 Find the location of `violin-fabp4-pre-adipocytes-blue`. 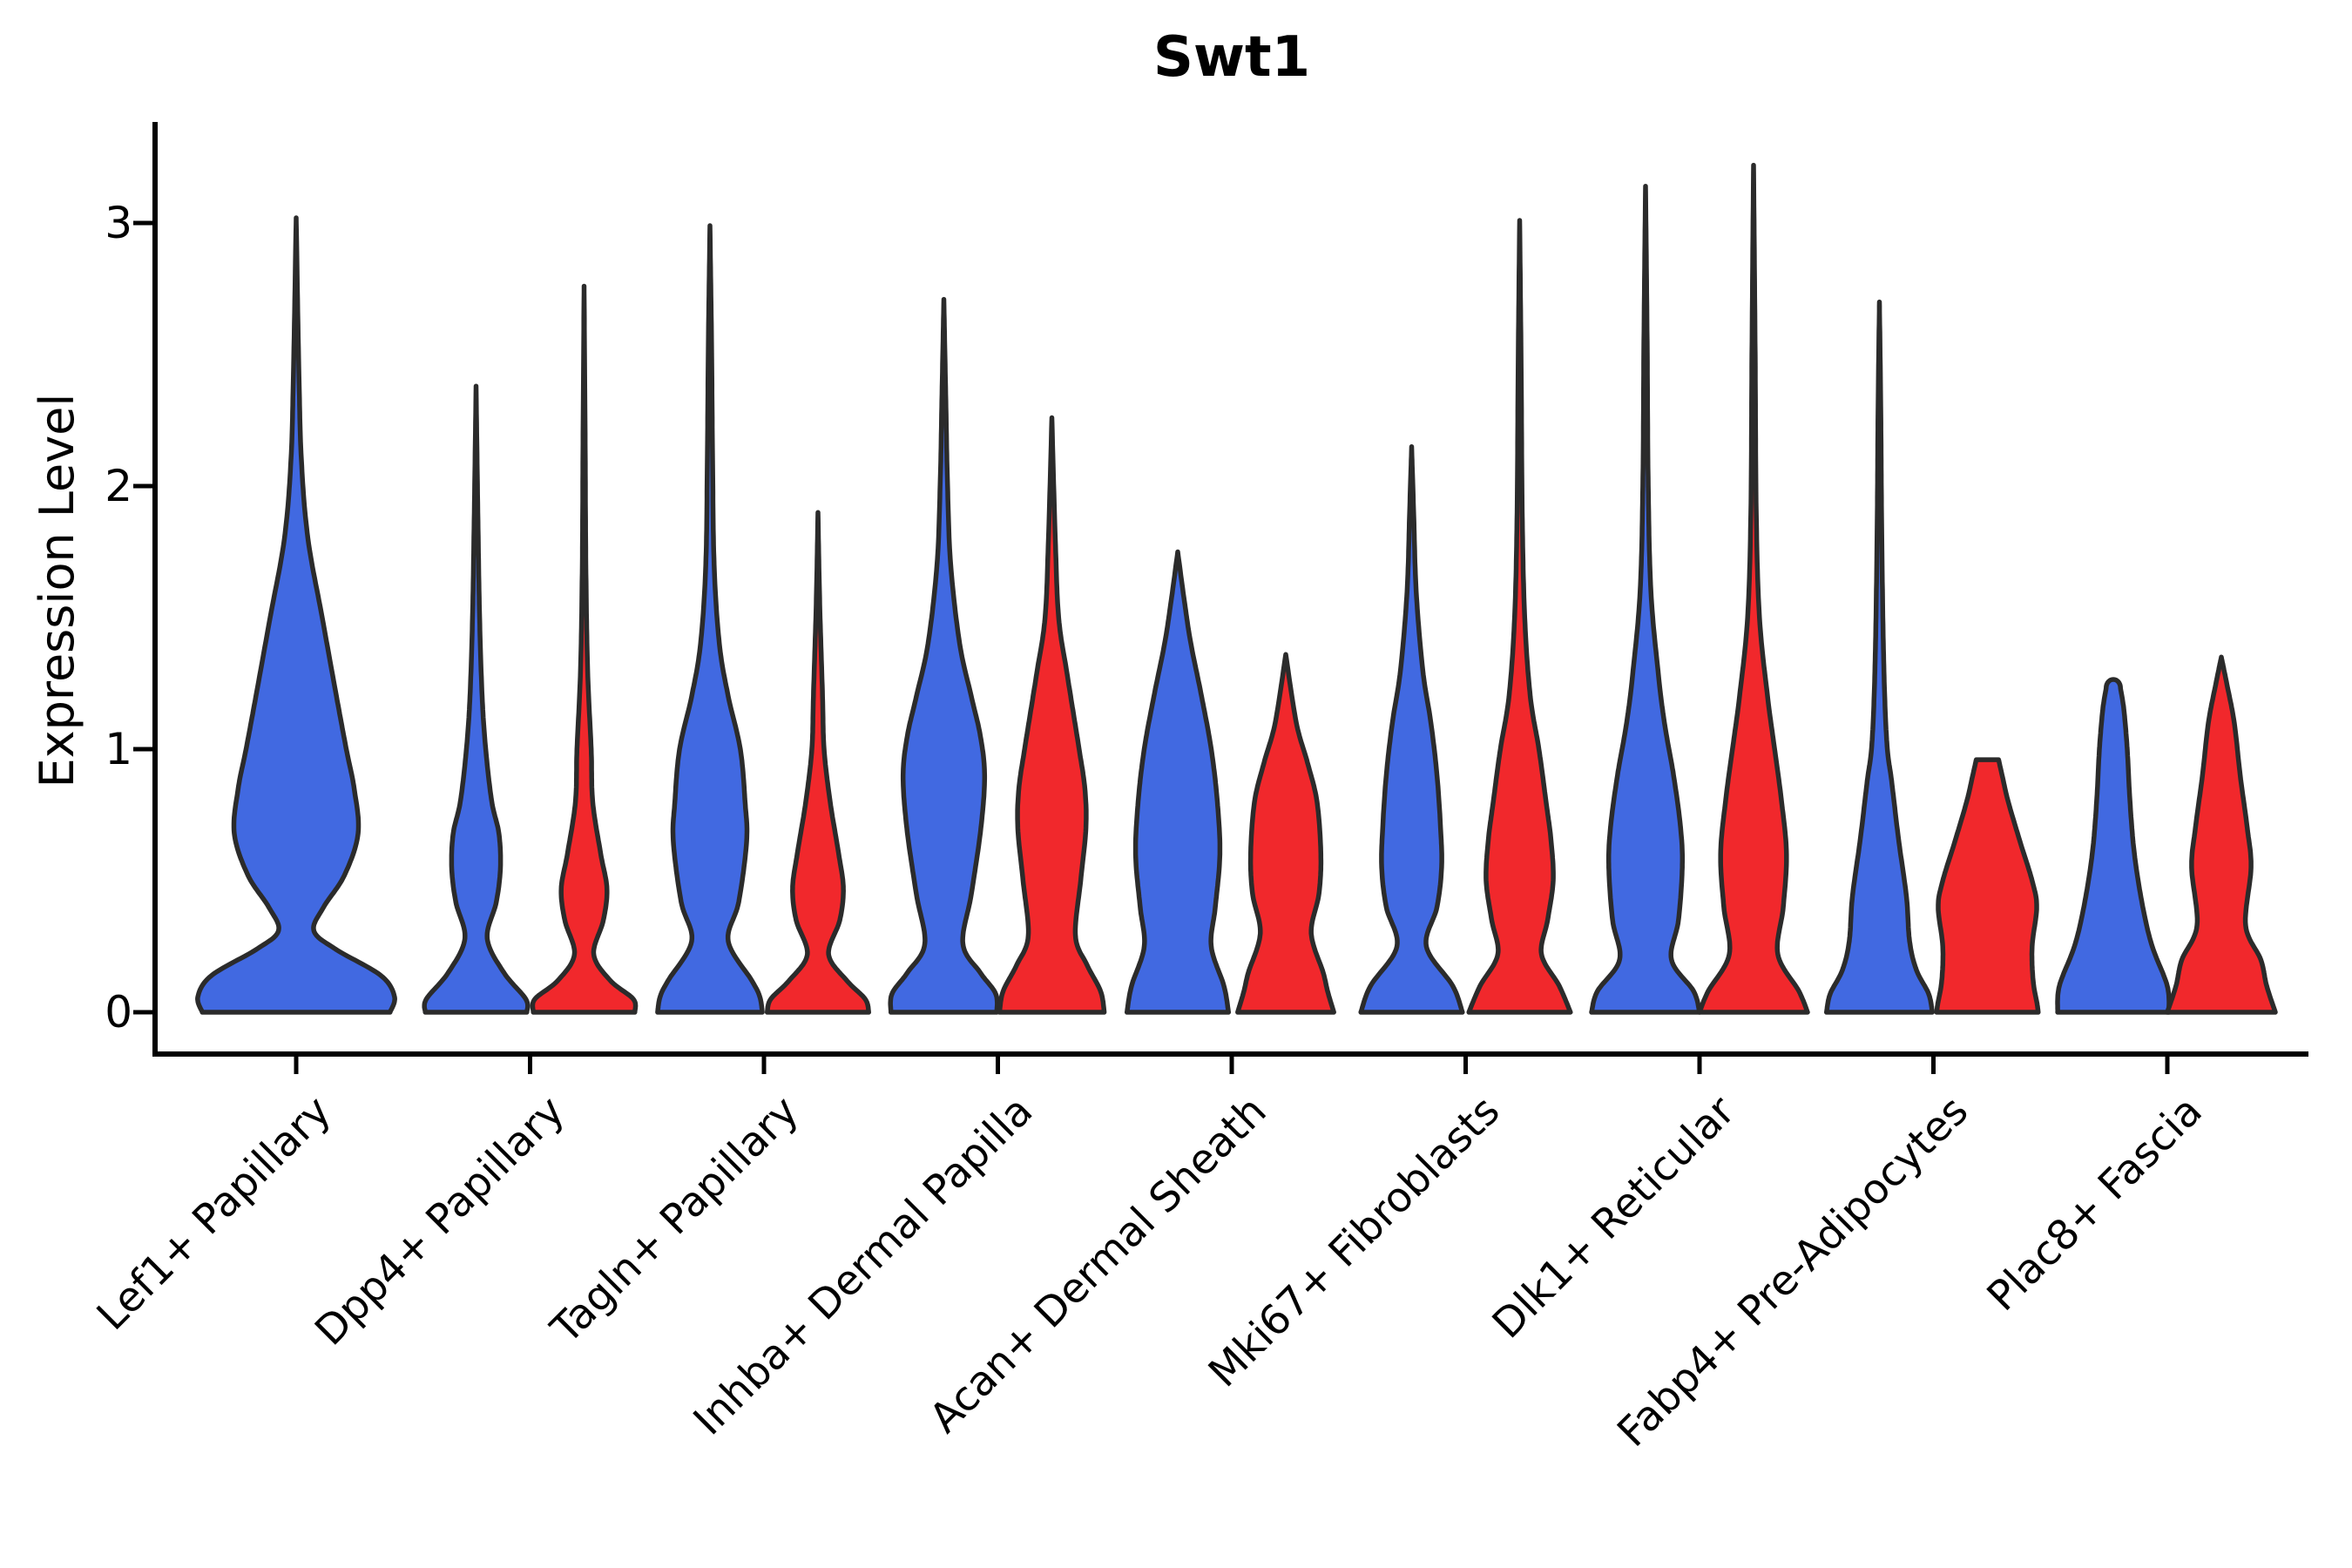

violin-fabp4-pre-adipocytes-blue is located at coordinates (1879, 657).